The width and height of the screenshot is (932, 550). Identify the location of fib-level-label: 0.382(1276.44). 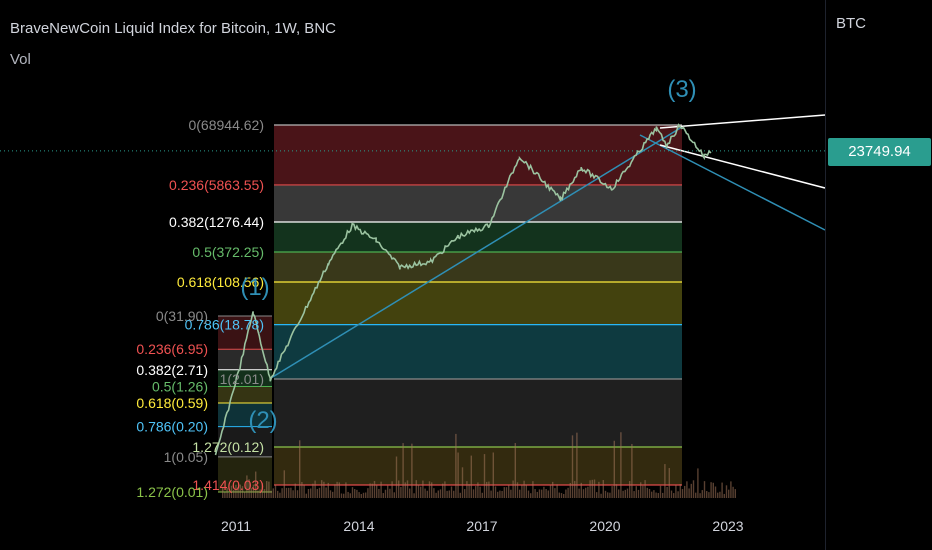
(216, 222).